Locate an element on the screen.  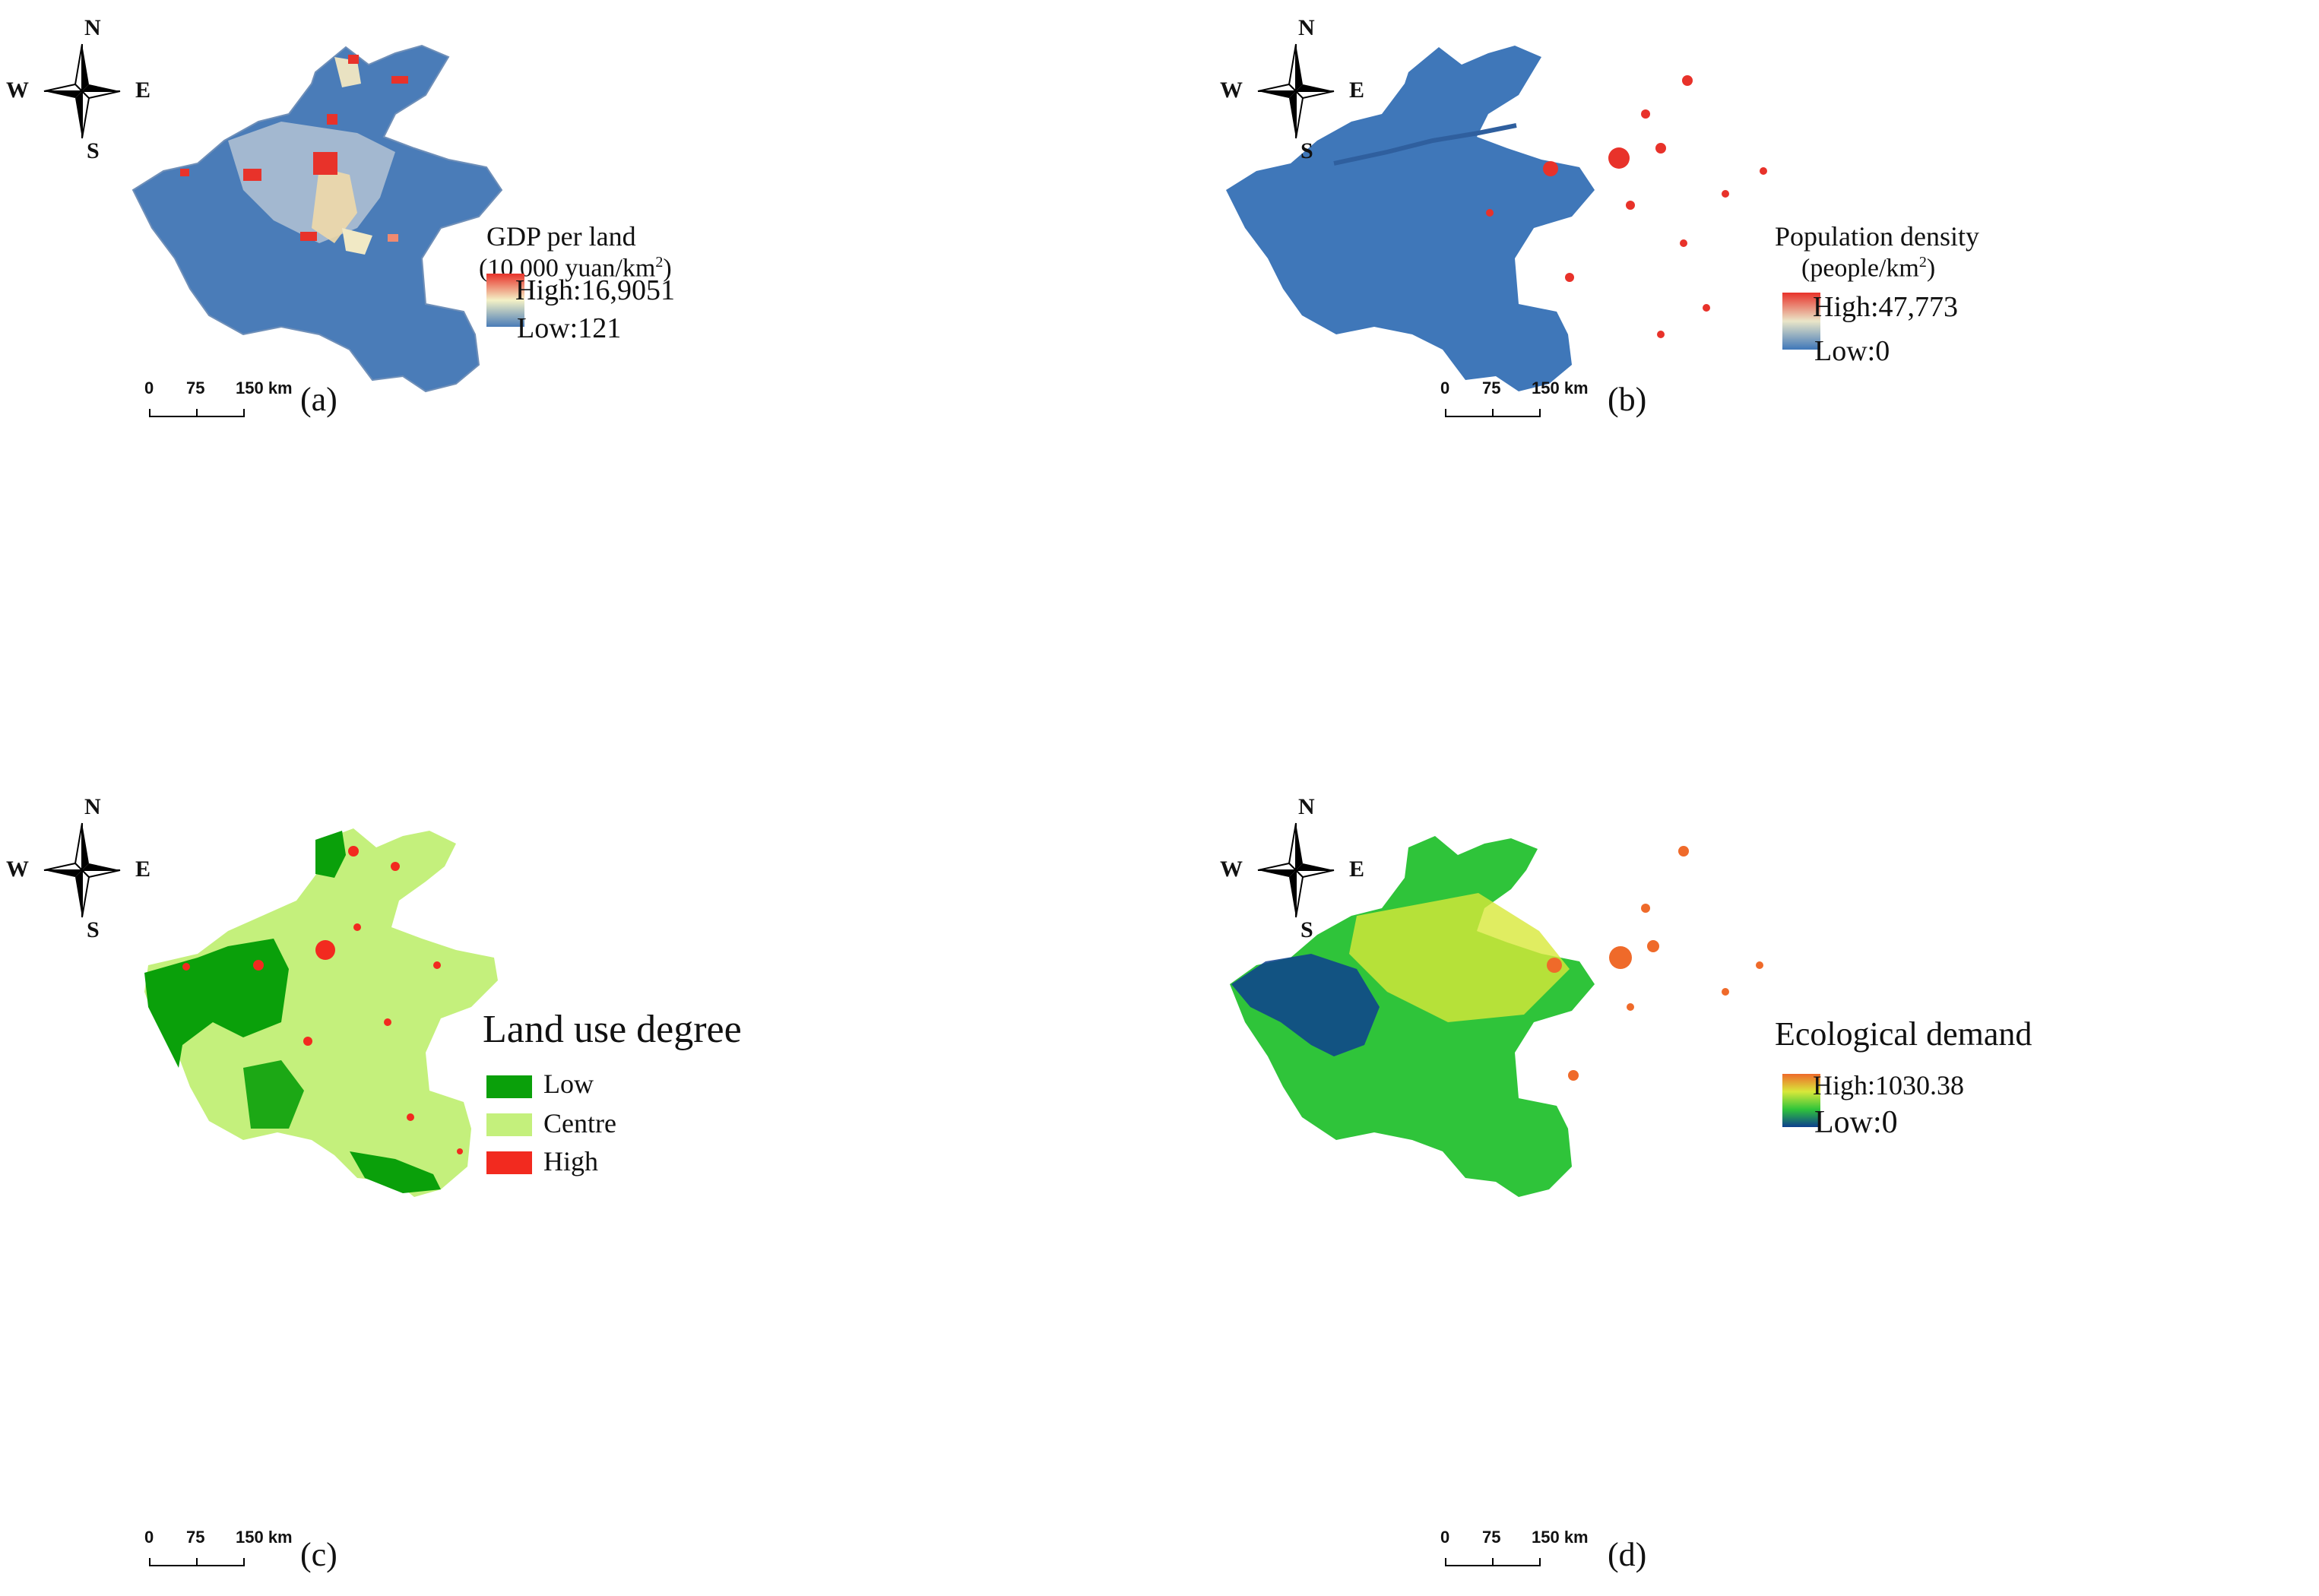
swatch-low is located at coordinates (509, 1086).